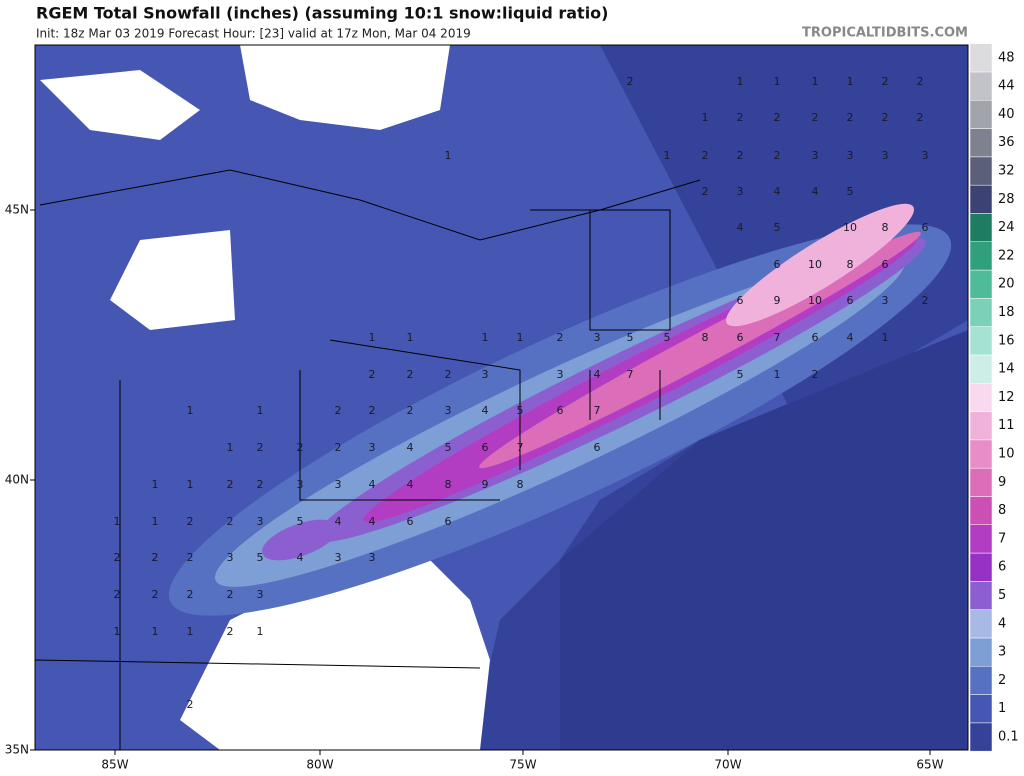 This screenshot has width=1024, height=776. Describe the element at coordinates (485, 484) in the screenshot. I see `snow-amount-label: 9` at that location.